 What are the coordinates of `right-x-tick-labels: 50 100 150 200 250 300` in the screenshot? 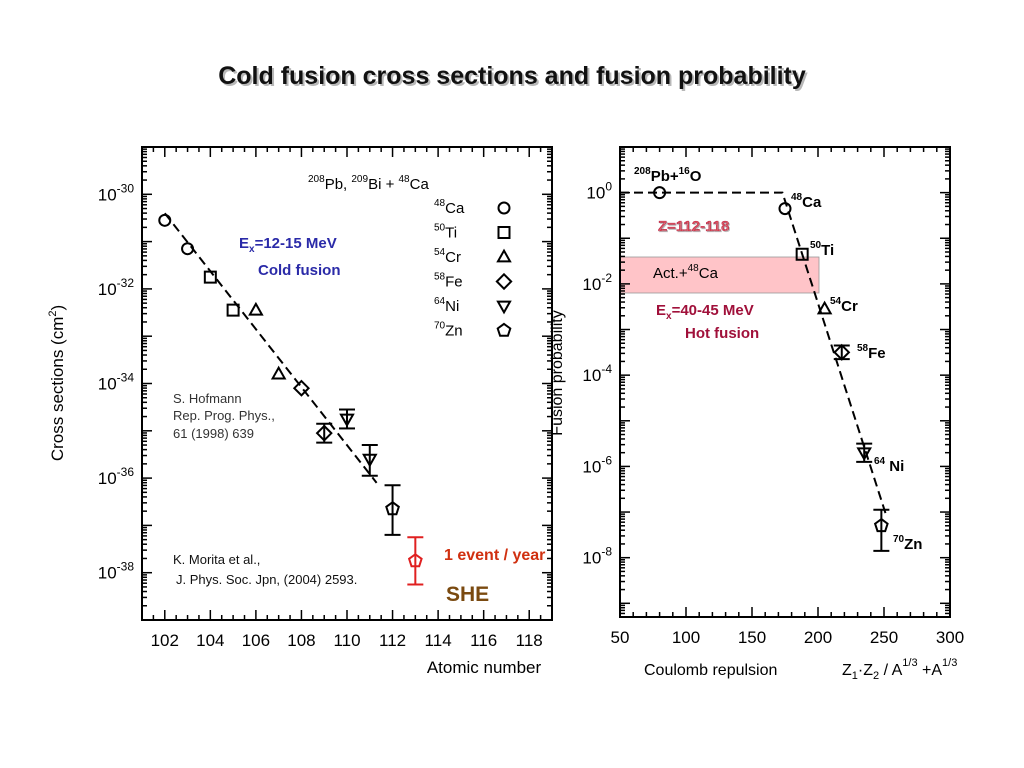 It's located at (788, 637).